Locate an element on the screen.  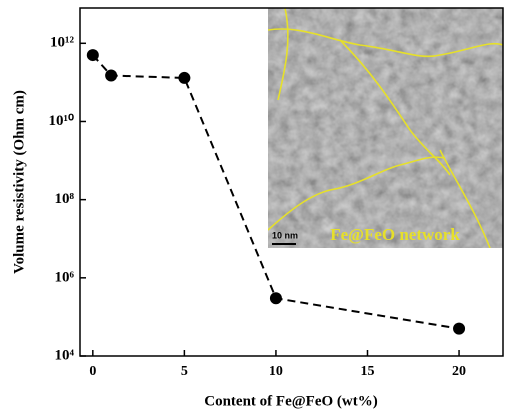
scale-bar-label: 10 nm is located at coordinates (285, 235).